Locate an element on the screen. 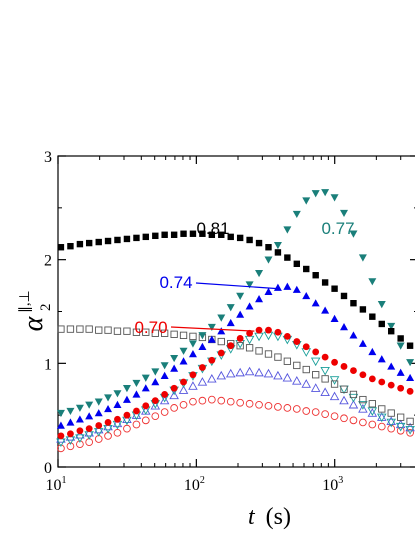  annotation-label: 0.70 is located at coordinates (150, 327).